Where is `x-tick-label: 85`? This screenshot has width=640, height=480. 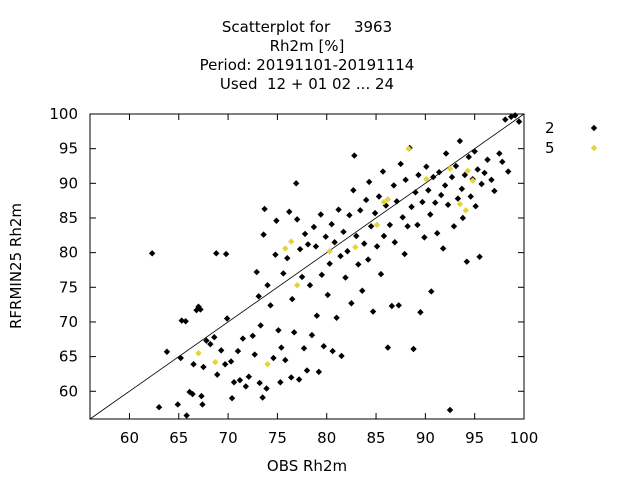 x-tick-label: 85 is located at coordinates (375, 438).